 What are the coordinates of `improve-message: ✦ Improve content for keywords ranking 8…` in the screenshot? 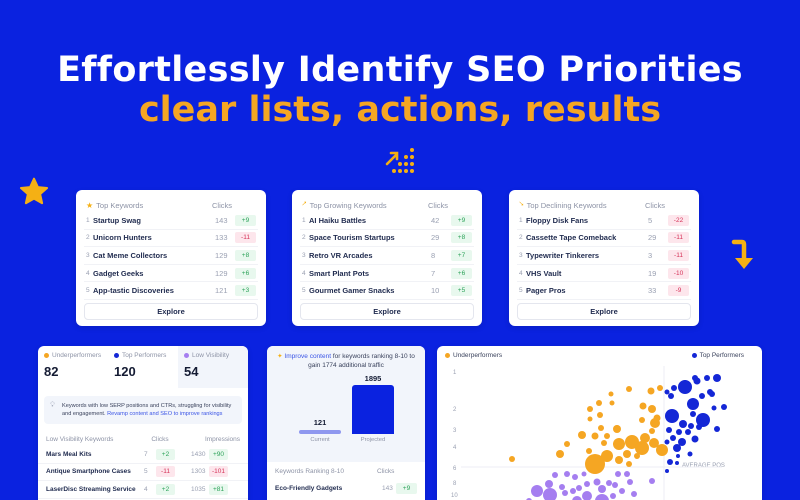 It's located at (346, 361).